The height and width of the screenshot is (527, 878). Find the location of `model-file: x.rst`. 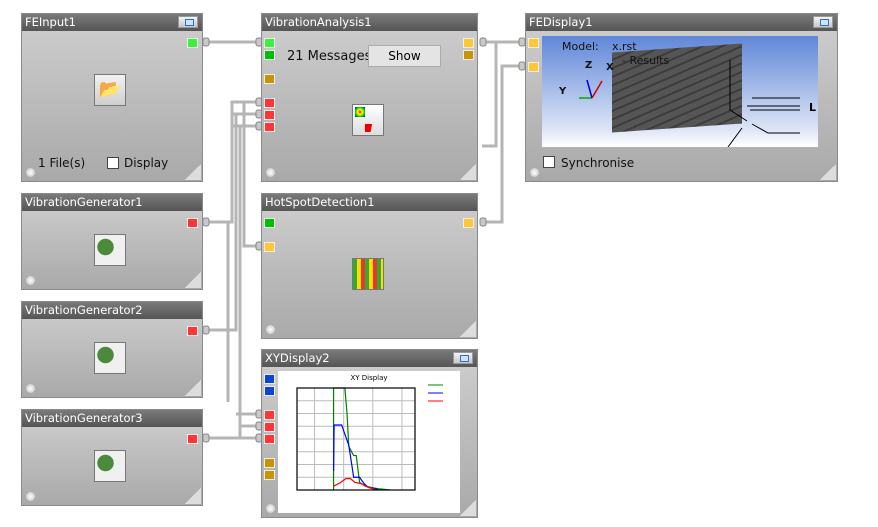

model-file: x.rst is located at coordinates (624, 46).